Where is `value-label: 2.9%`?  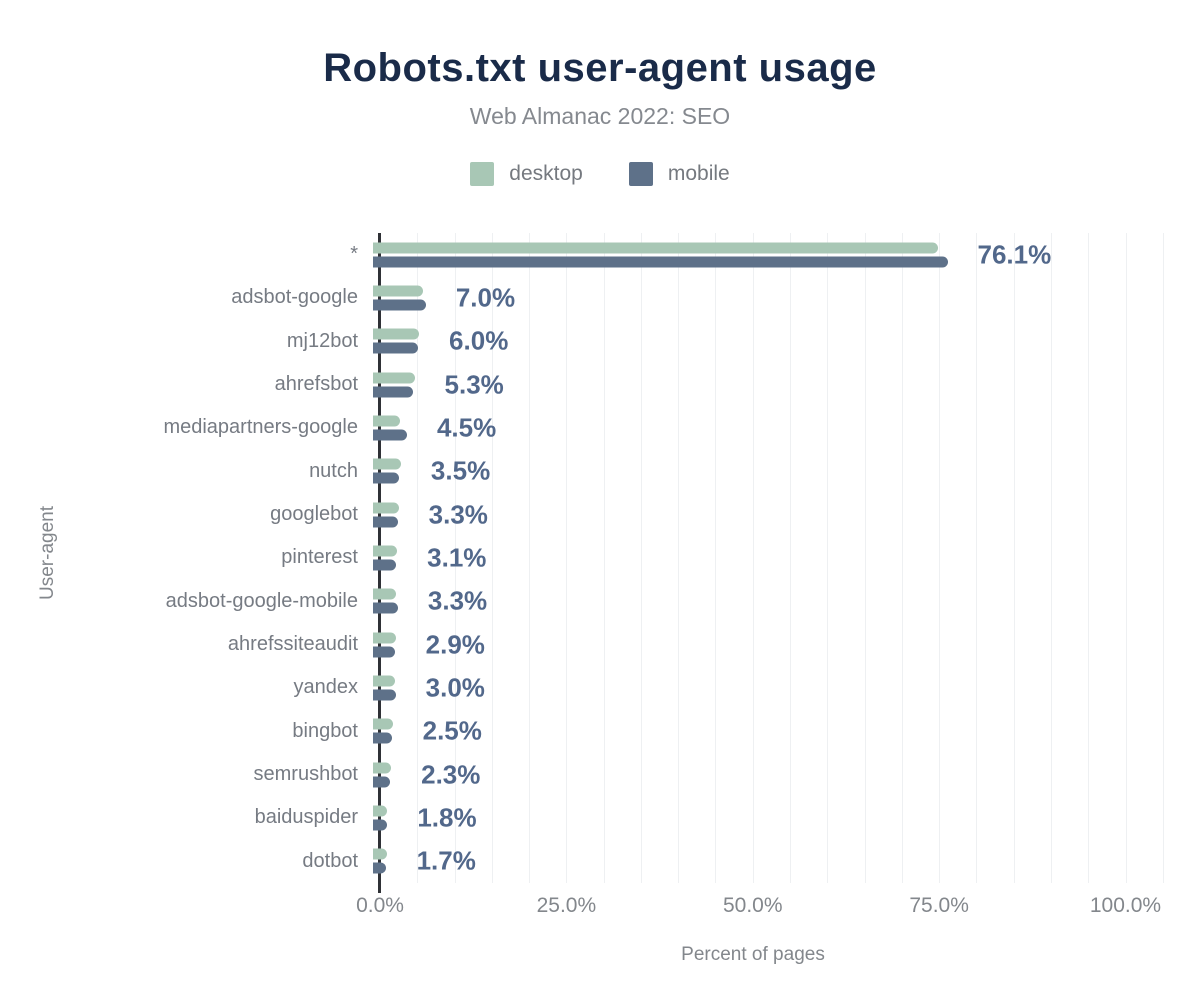 value-label: 2.9% is located at coordinates (455, 644).